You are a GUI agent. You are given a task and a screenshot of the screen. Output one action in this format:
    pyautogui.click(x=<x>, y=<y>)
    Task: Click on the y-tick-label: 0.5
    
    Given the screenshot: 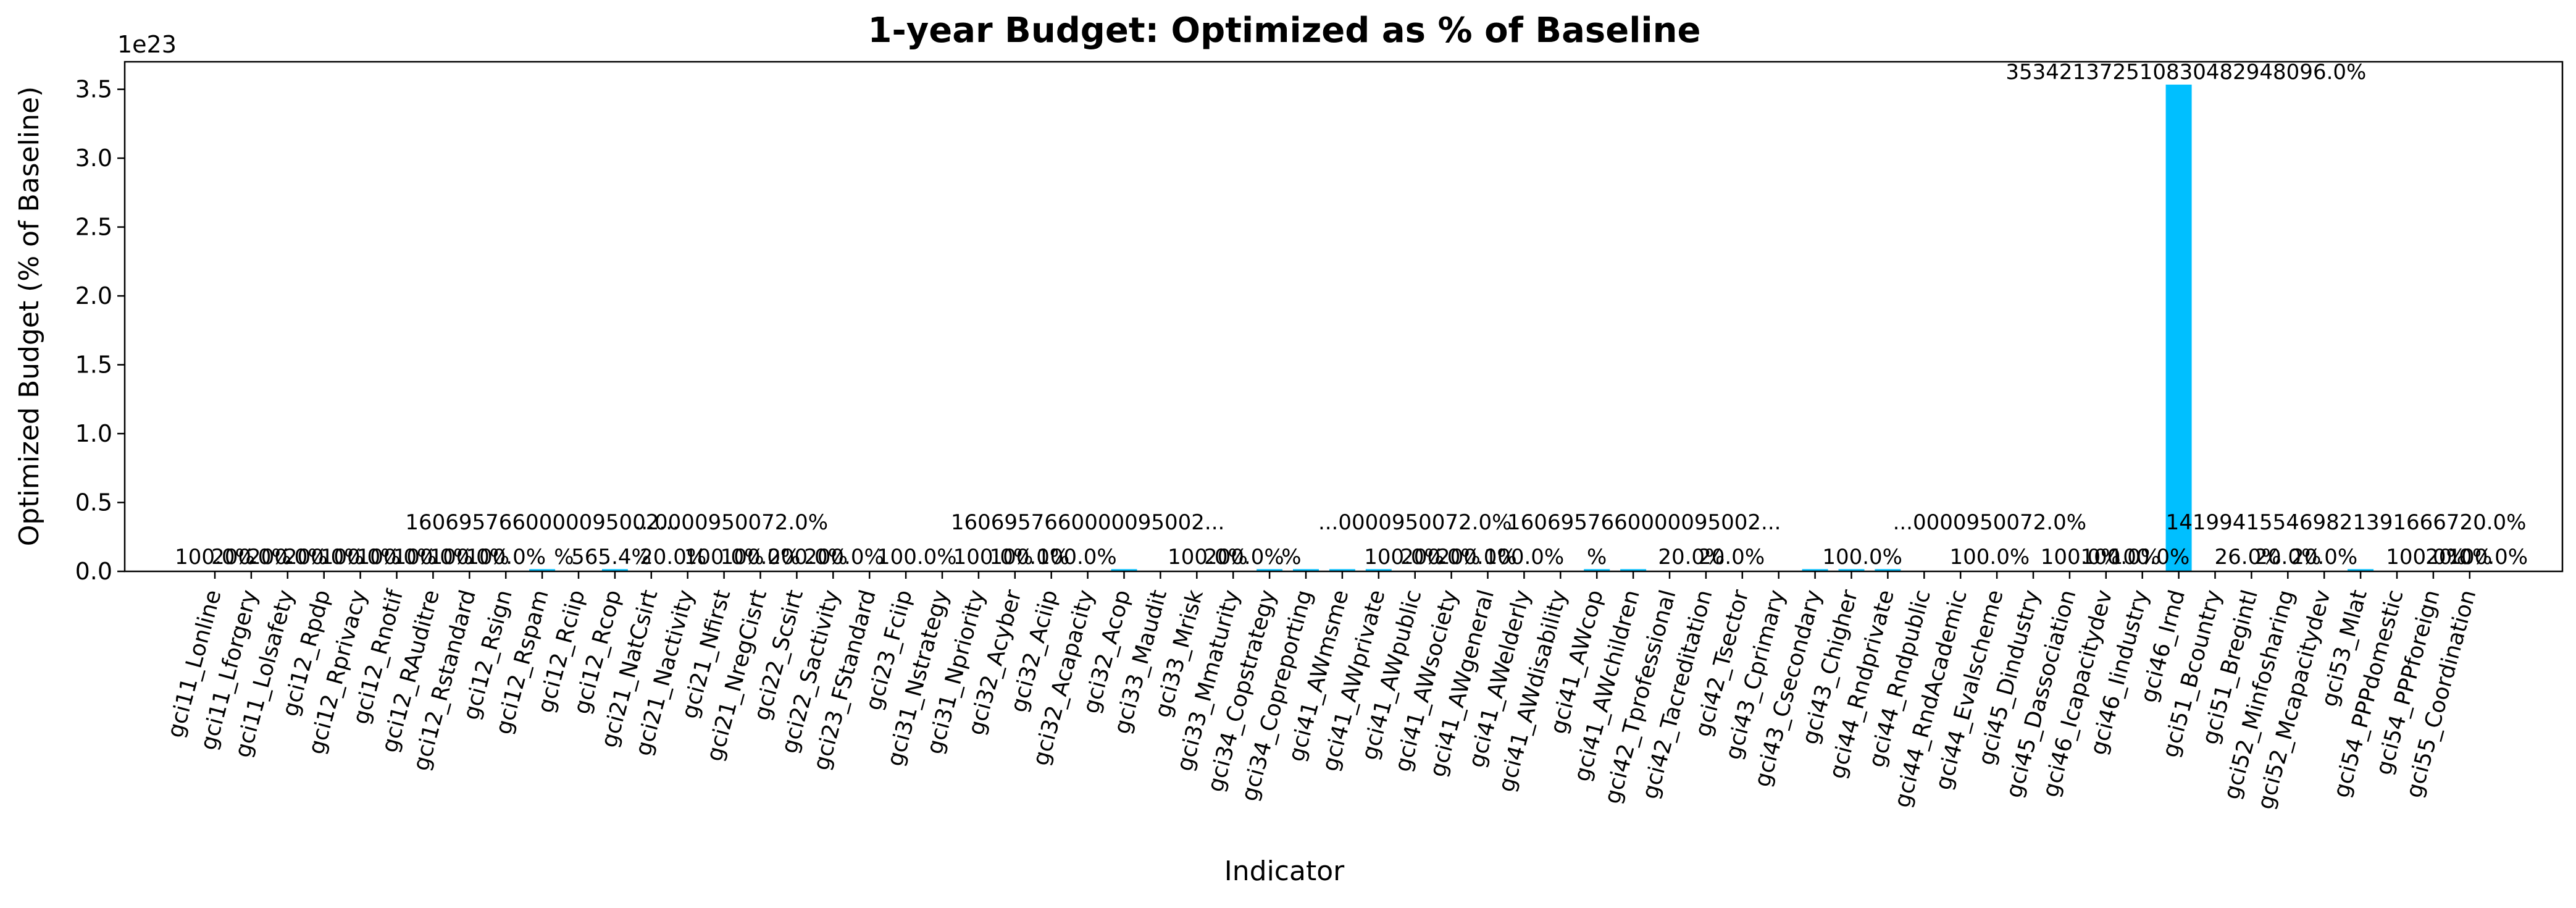 What is the action you would take?
    pyautogui.click(x=93, y=503)
    